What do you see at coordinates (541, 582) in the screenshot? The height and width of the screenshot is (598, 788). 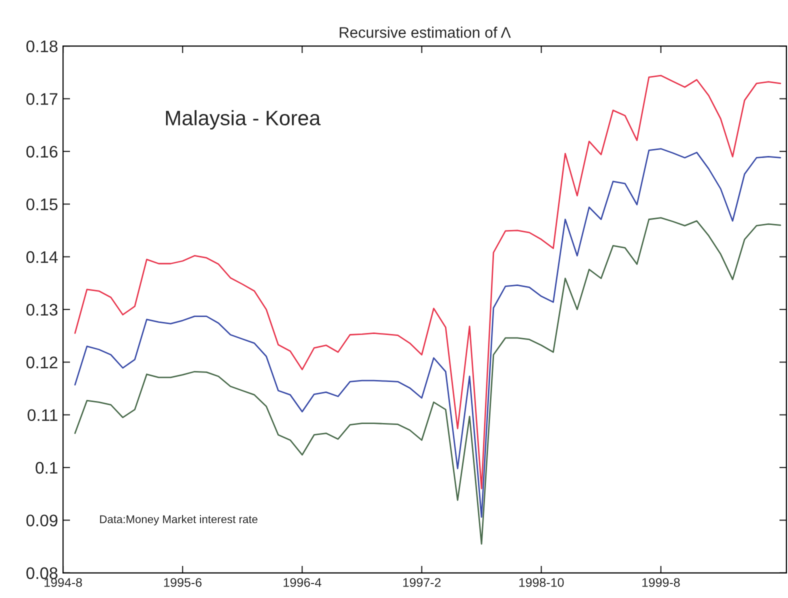 I see `x-tick-label: 1998-10` at bounding box center [541, 582].